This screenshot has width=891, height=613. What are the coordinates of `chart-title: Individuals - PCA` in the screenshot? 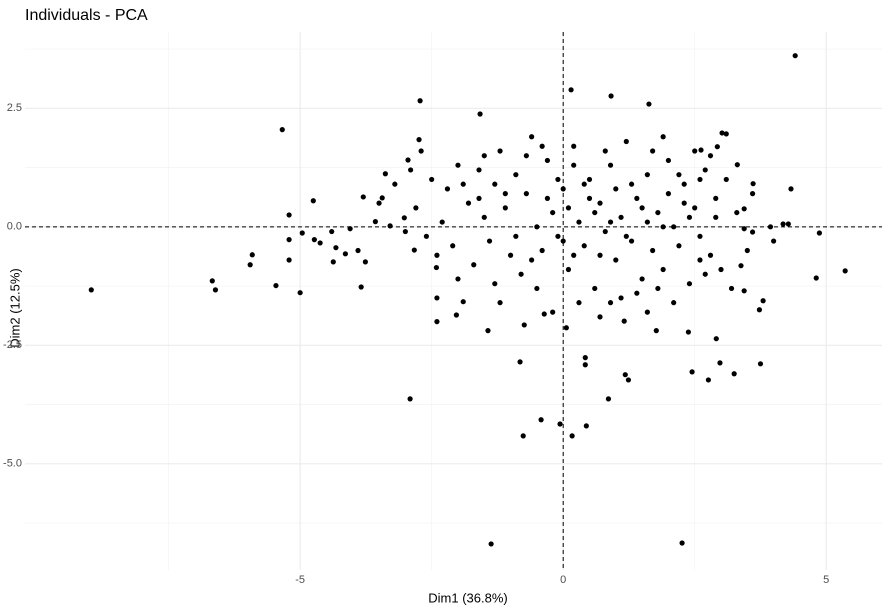 It's located at (86, 15).